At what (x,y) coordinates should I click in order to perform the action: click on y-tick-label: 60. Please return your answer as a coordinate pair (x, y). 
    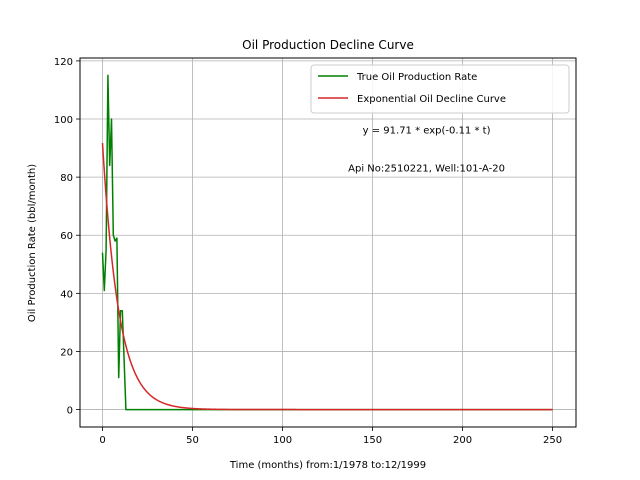
    Looking at the image, I should click on (66, 236).